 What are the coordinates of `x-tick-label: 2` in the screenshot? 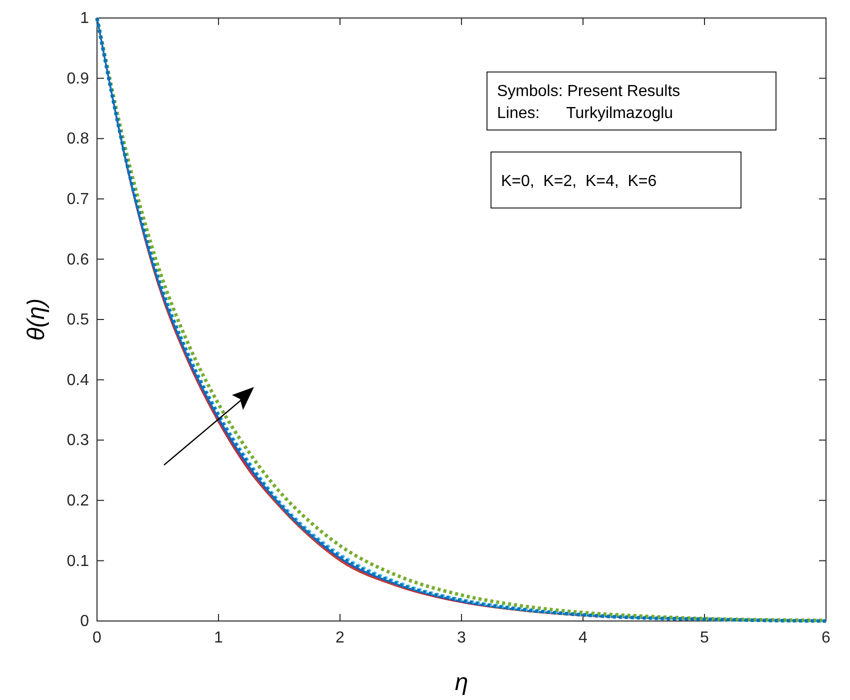 It's located at (340, 637).